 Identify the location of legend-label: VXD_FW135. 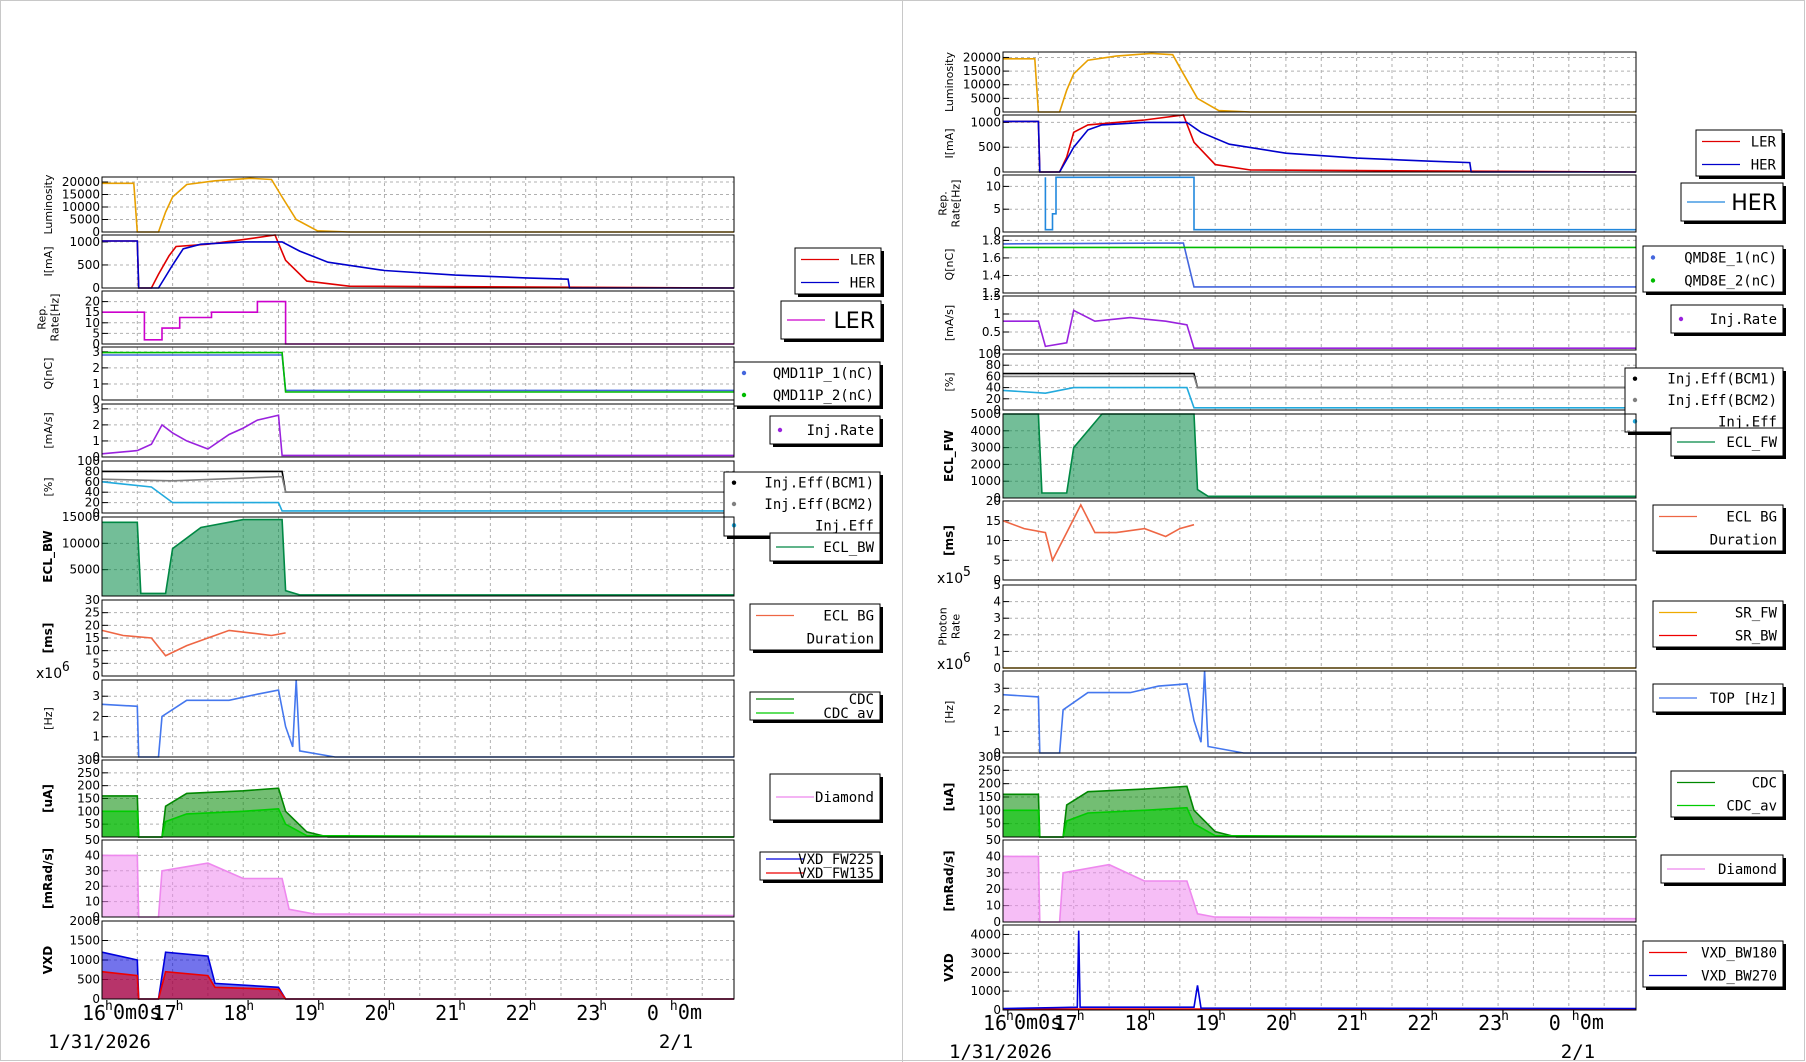
(836, 874).